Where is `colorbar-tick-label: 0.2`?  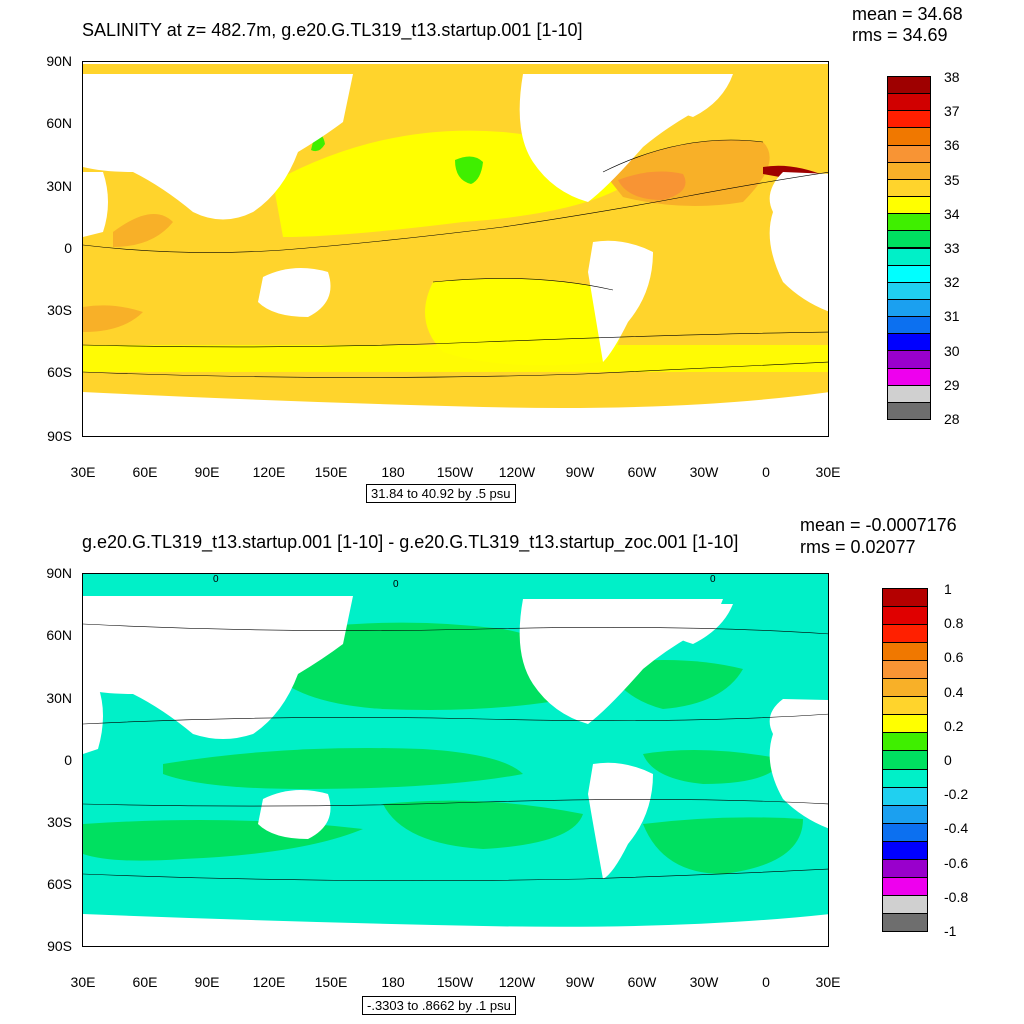 colorbar-tick-label: 0.2 is located at coordinates (954, 725).